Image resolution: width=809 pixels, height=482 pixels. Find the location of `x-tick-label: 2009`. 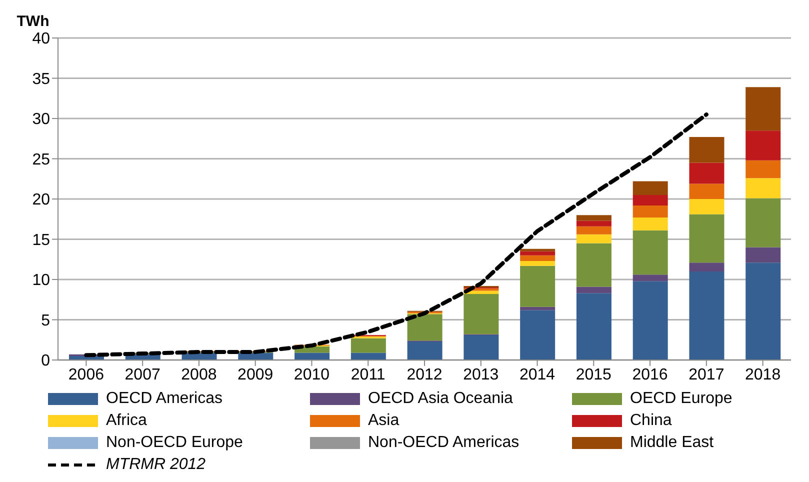

x-tick-label: 2009 is located at coordinates (256, 375).